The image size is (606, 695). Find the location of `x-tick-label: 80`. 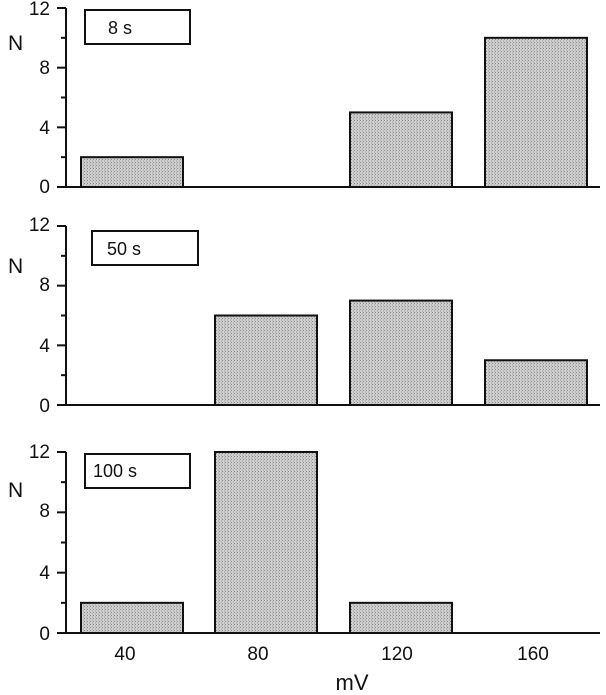

x-tick-label: 80 is located at coordinates (257, 654).